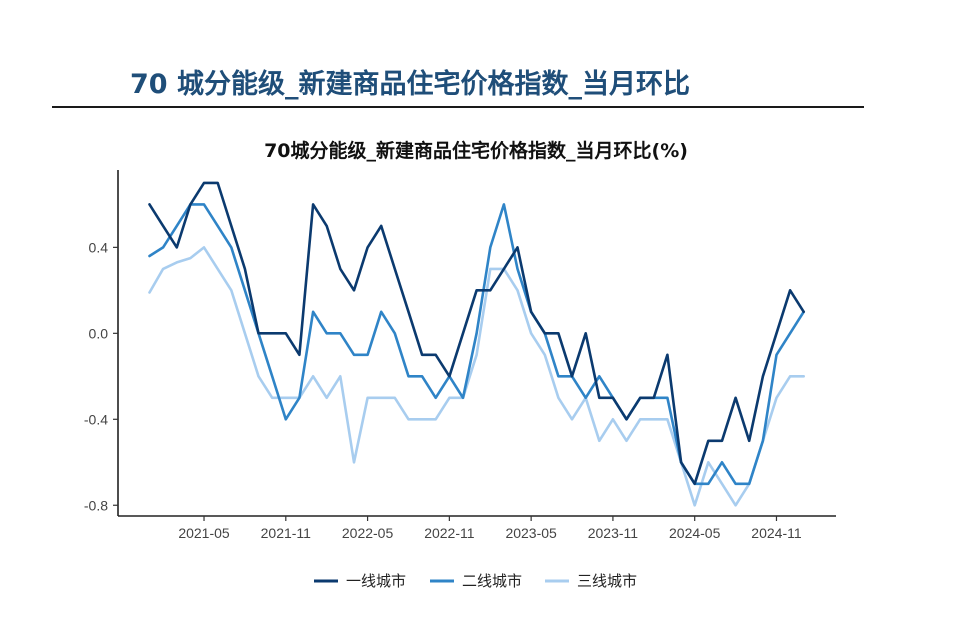  Describe the element at coordinates (695, 533) in the screenshot. I see `x-tick-label: 2024-05` at that location.